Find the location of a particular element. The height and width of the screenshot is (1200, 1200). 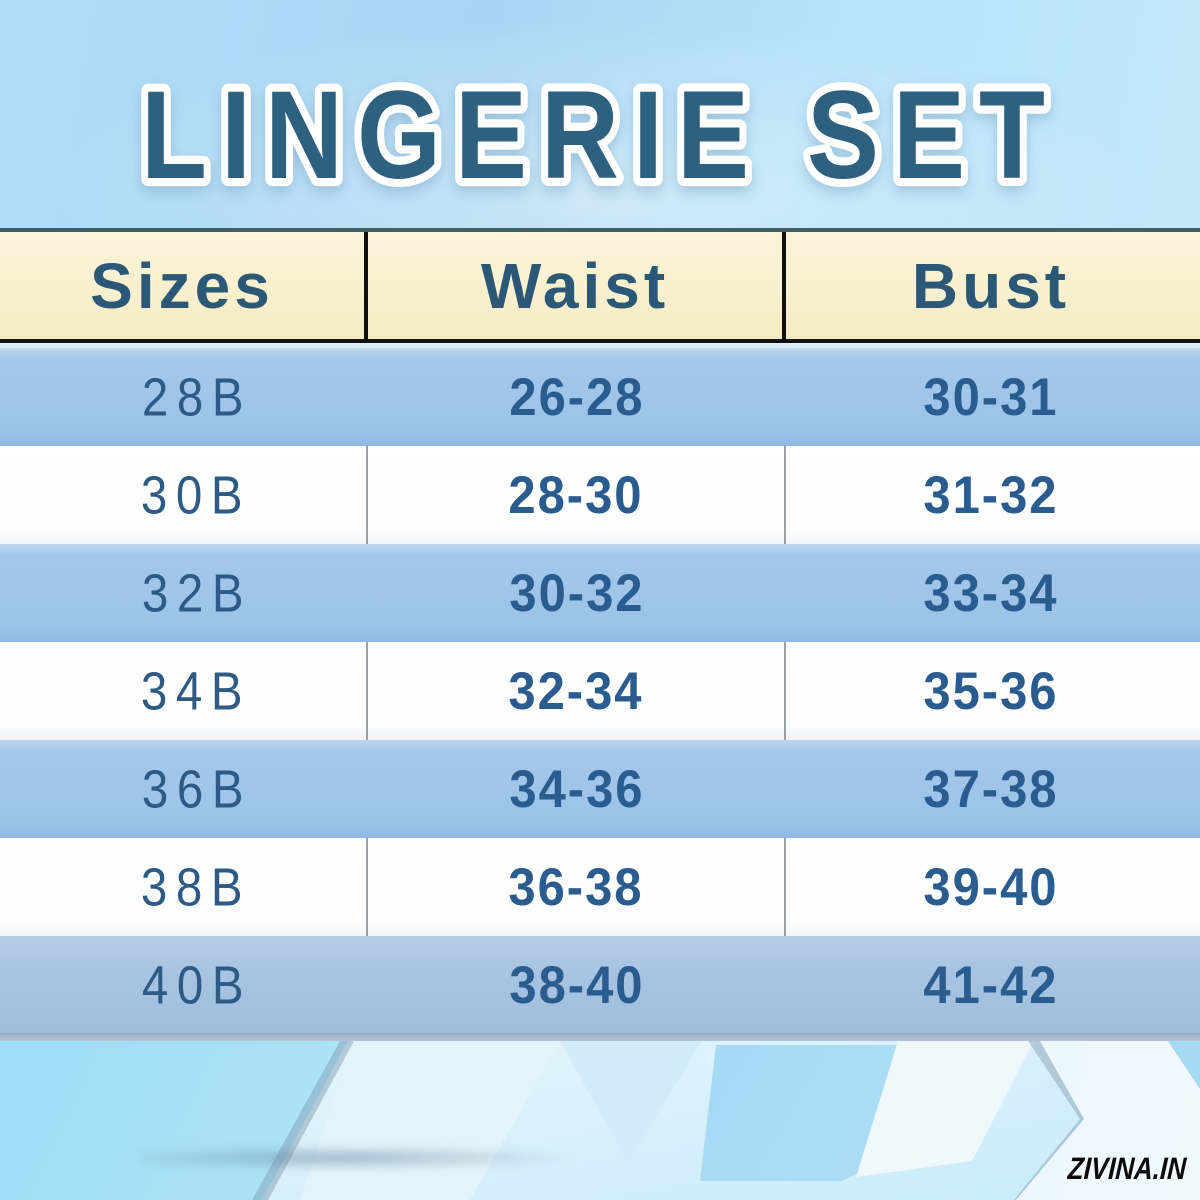

waist-value: 28-30 is located at coordinates (576, 495).